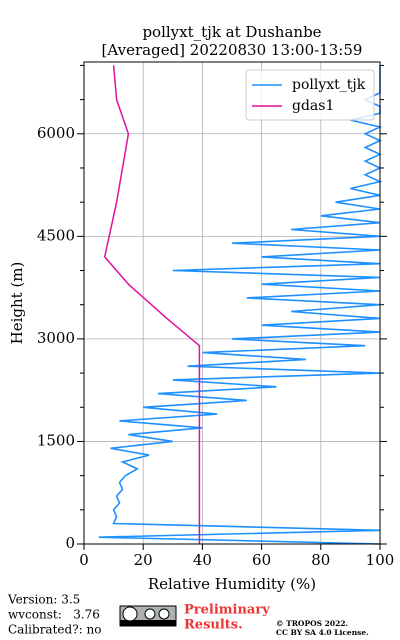  Describe the element at coordinates (202, 560) in the screenshot. I see `x-tick-label: 40` at that location.